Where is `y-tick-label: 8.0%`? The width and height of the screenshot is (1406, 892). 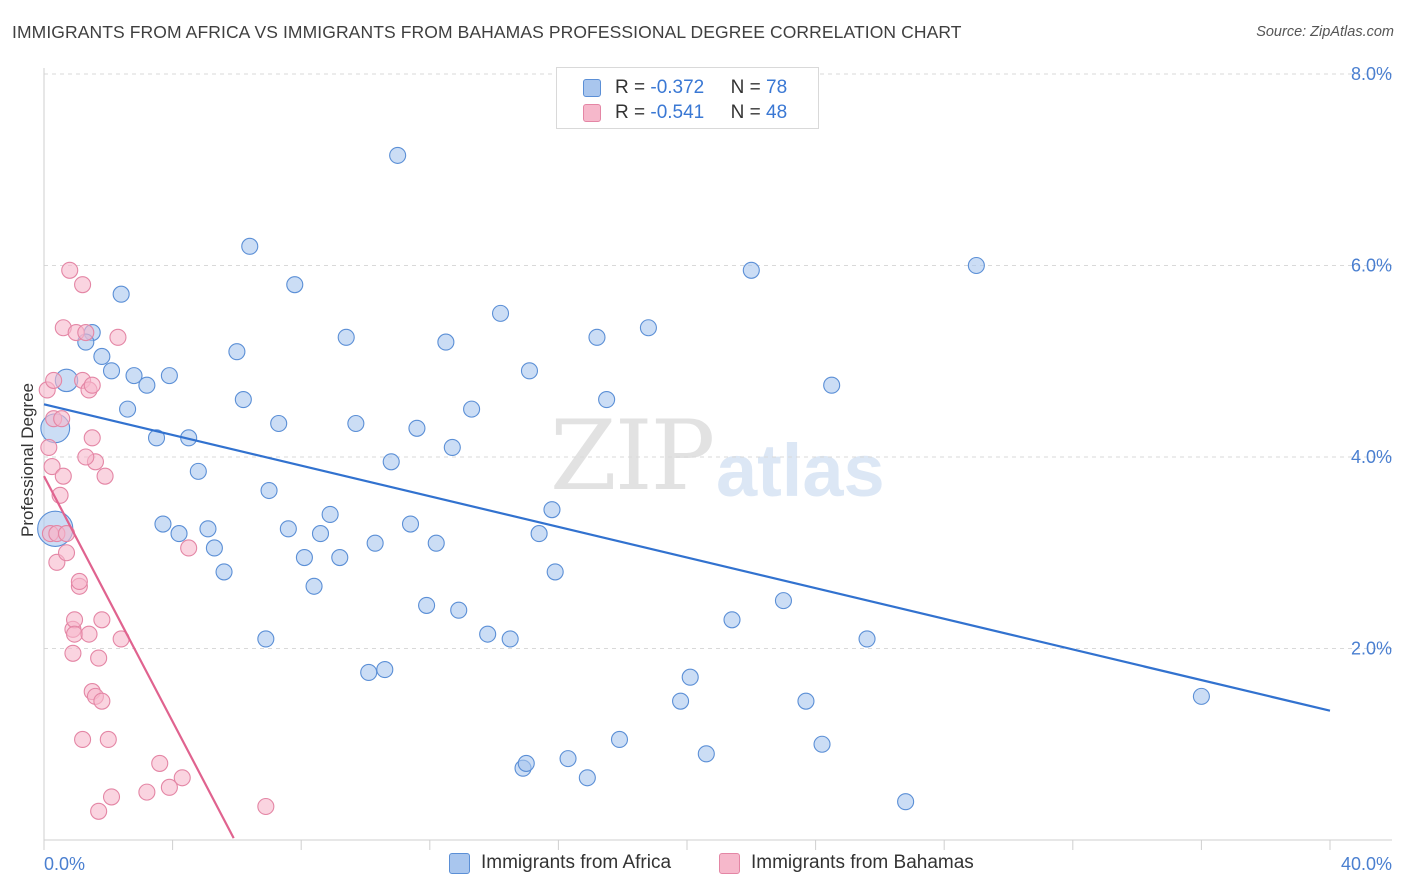 y-tick-label: 8.0% is located at coordinates (1371, 74).